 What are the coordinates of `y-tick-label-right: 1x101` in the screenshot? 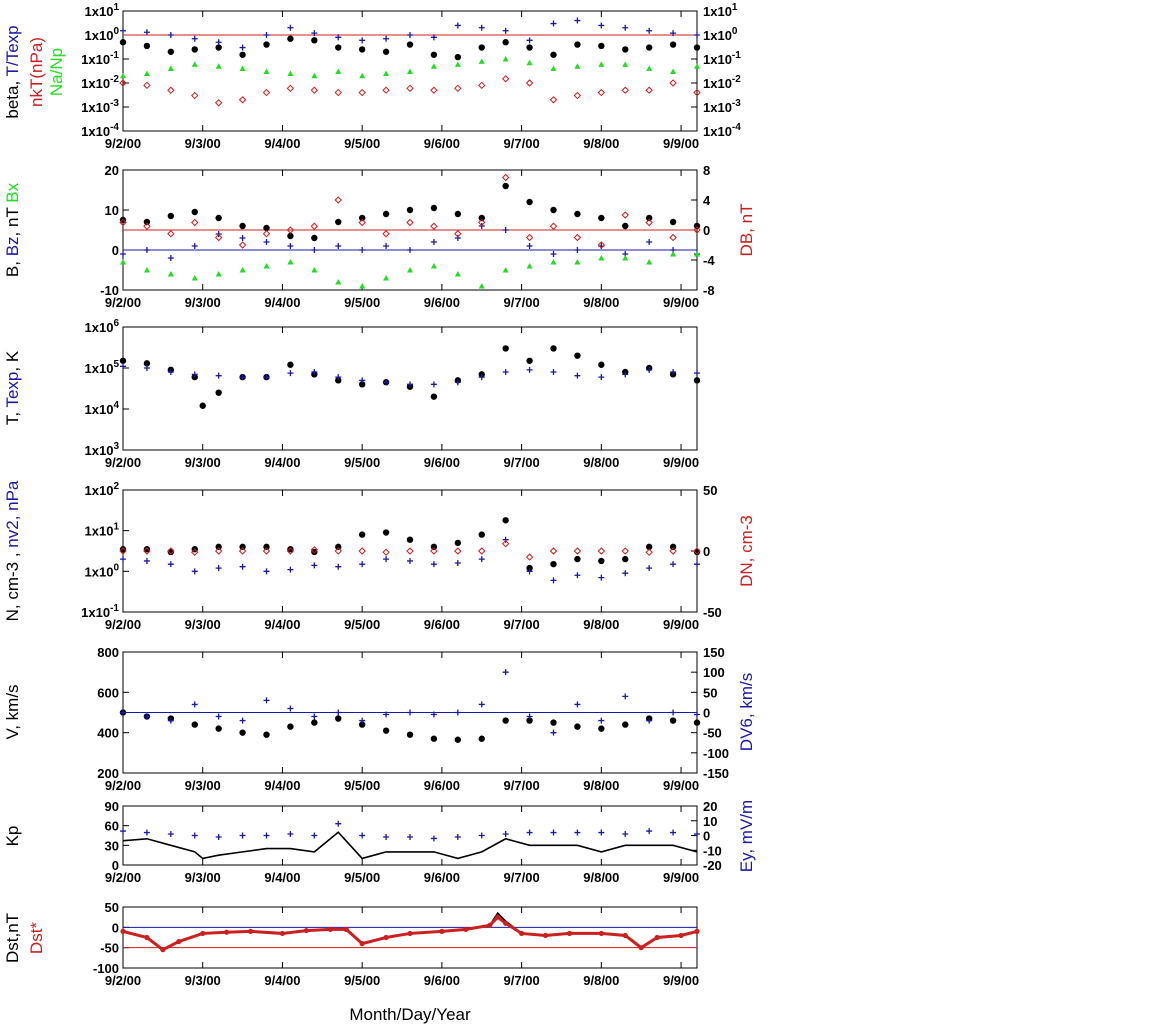 It's located at (720, 10).